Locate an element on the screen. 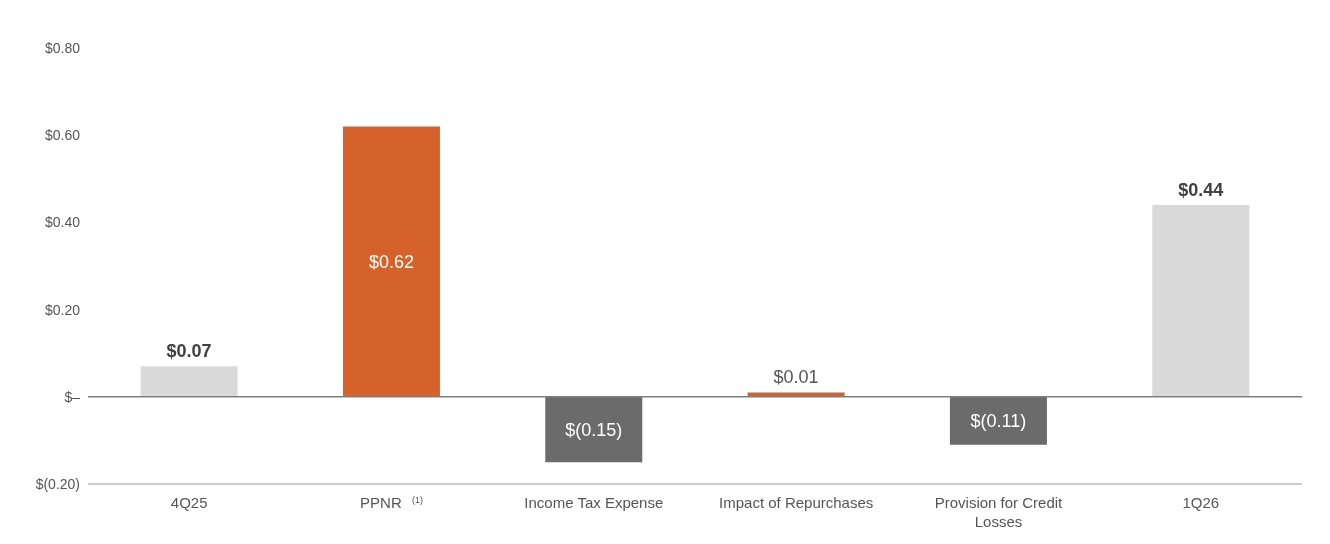 The height and width of the screenshot is (544, 1330). y-tick-label: $0.80 is located at coordinates (62, 47).